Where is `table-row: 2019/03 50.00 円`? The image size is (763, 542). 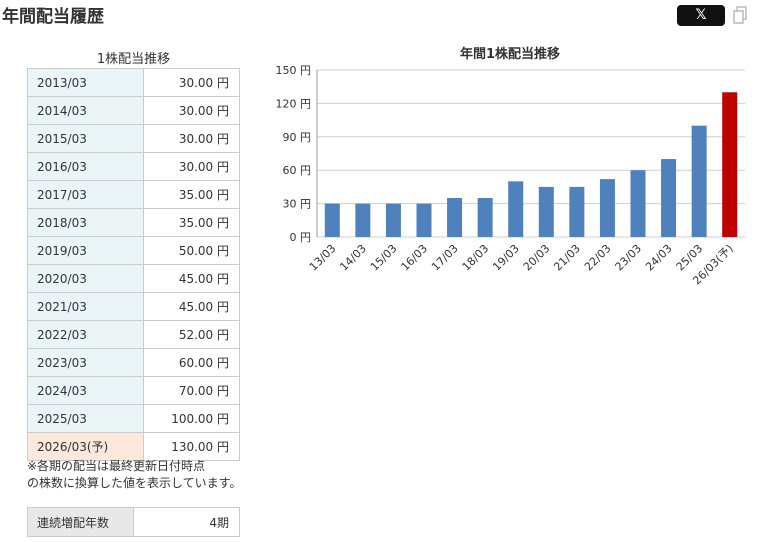
table-row: 2019/03 50.00 円 is located at coordinates (133, 250).